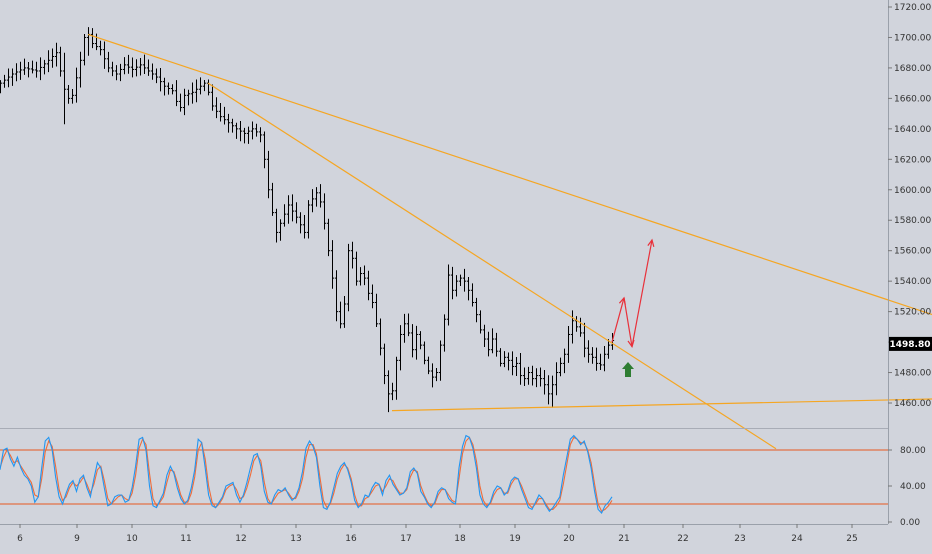 This screenshot has width=932, height=554. Describe the element at coordinates (306, 474) in the screenshot. I see `stochastic-line-d` at that location.